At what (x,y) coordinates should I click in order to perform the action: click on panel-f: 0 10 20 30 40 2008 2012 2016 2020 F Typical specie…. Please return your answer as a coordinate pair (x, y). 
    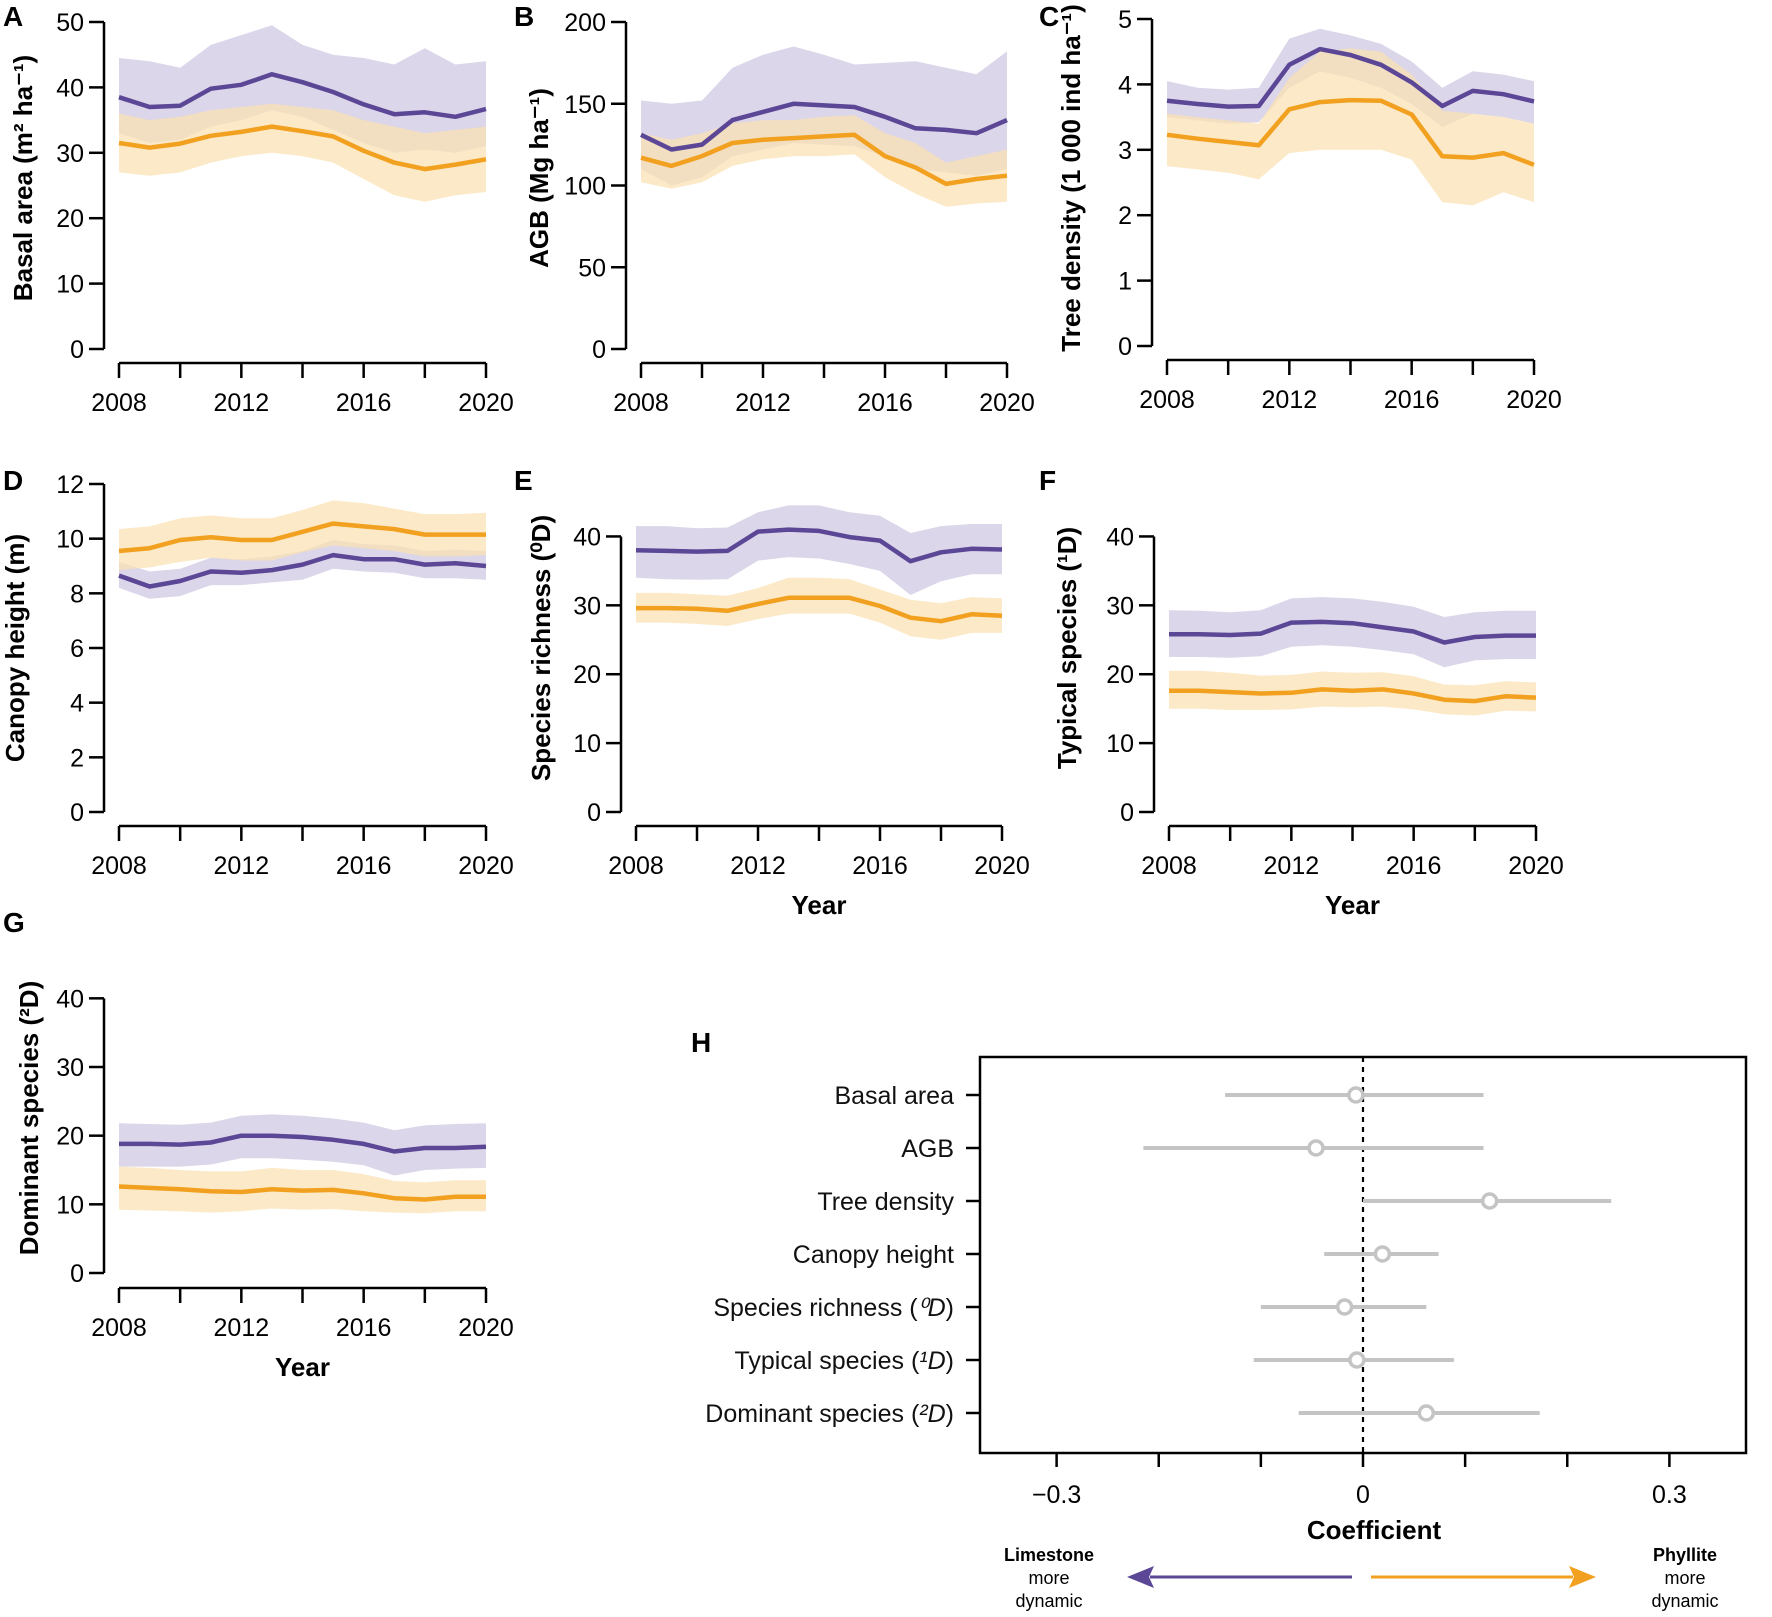
    Looking at the image, I should click on (1301, 692).